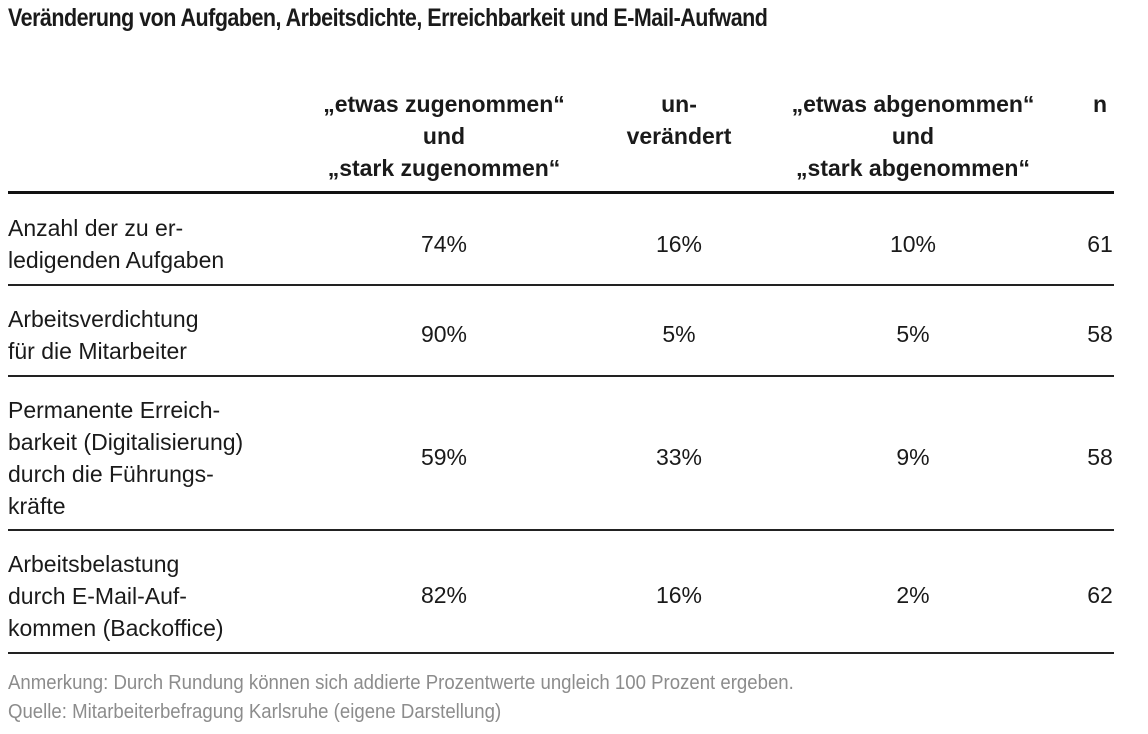  I want to click on row-label-line: kräfte, so click(37, 506).